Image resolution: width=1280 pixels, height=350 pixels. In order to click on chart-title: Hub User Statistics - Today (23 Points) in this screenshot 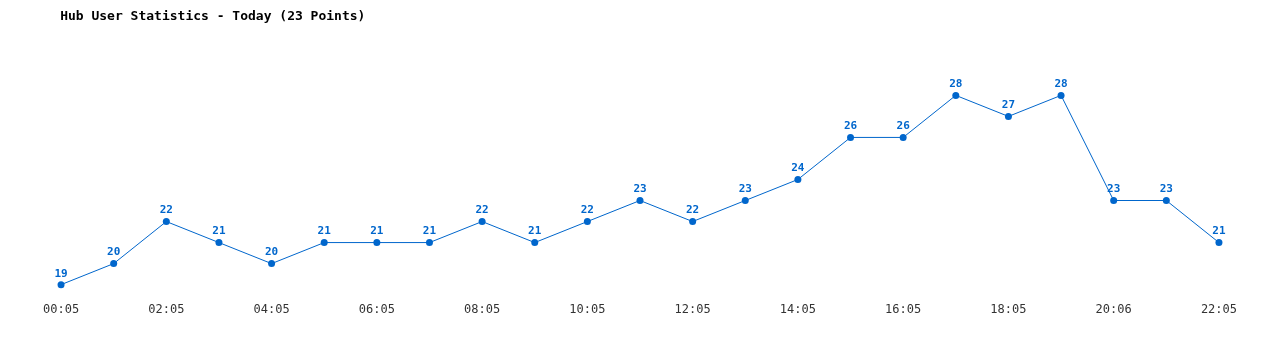, I will do `click(213, 15)`.